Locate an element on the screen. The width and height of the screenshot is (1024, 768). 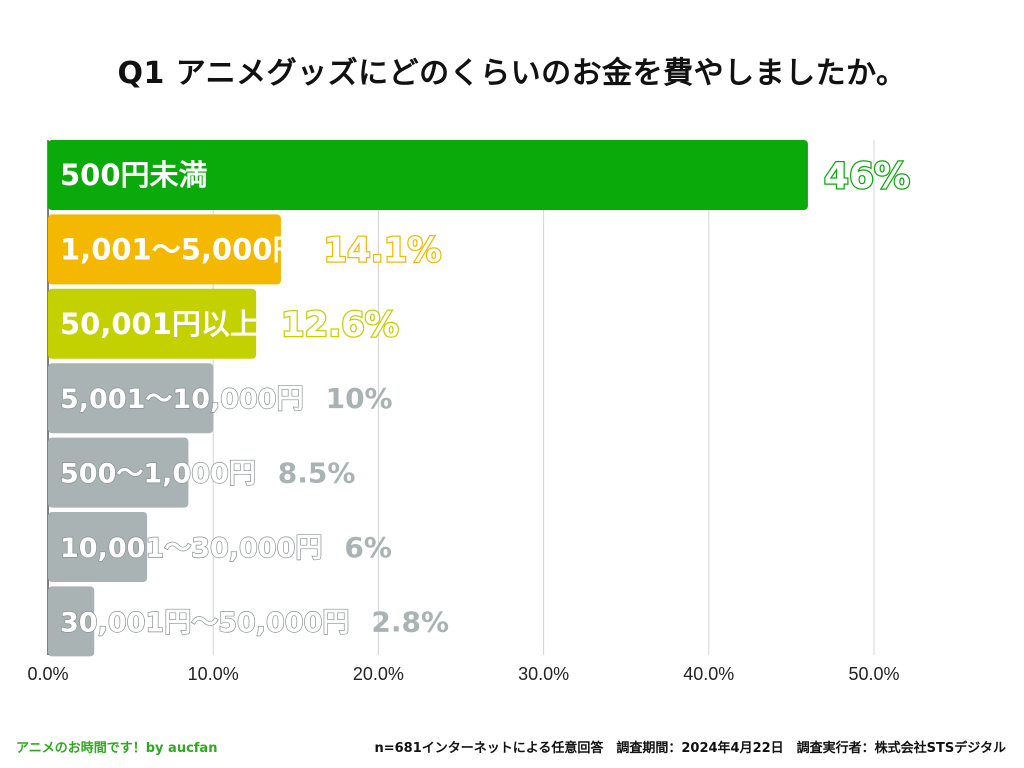
value-label: 14.1% is located at coordinates (382, 250).